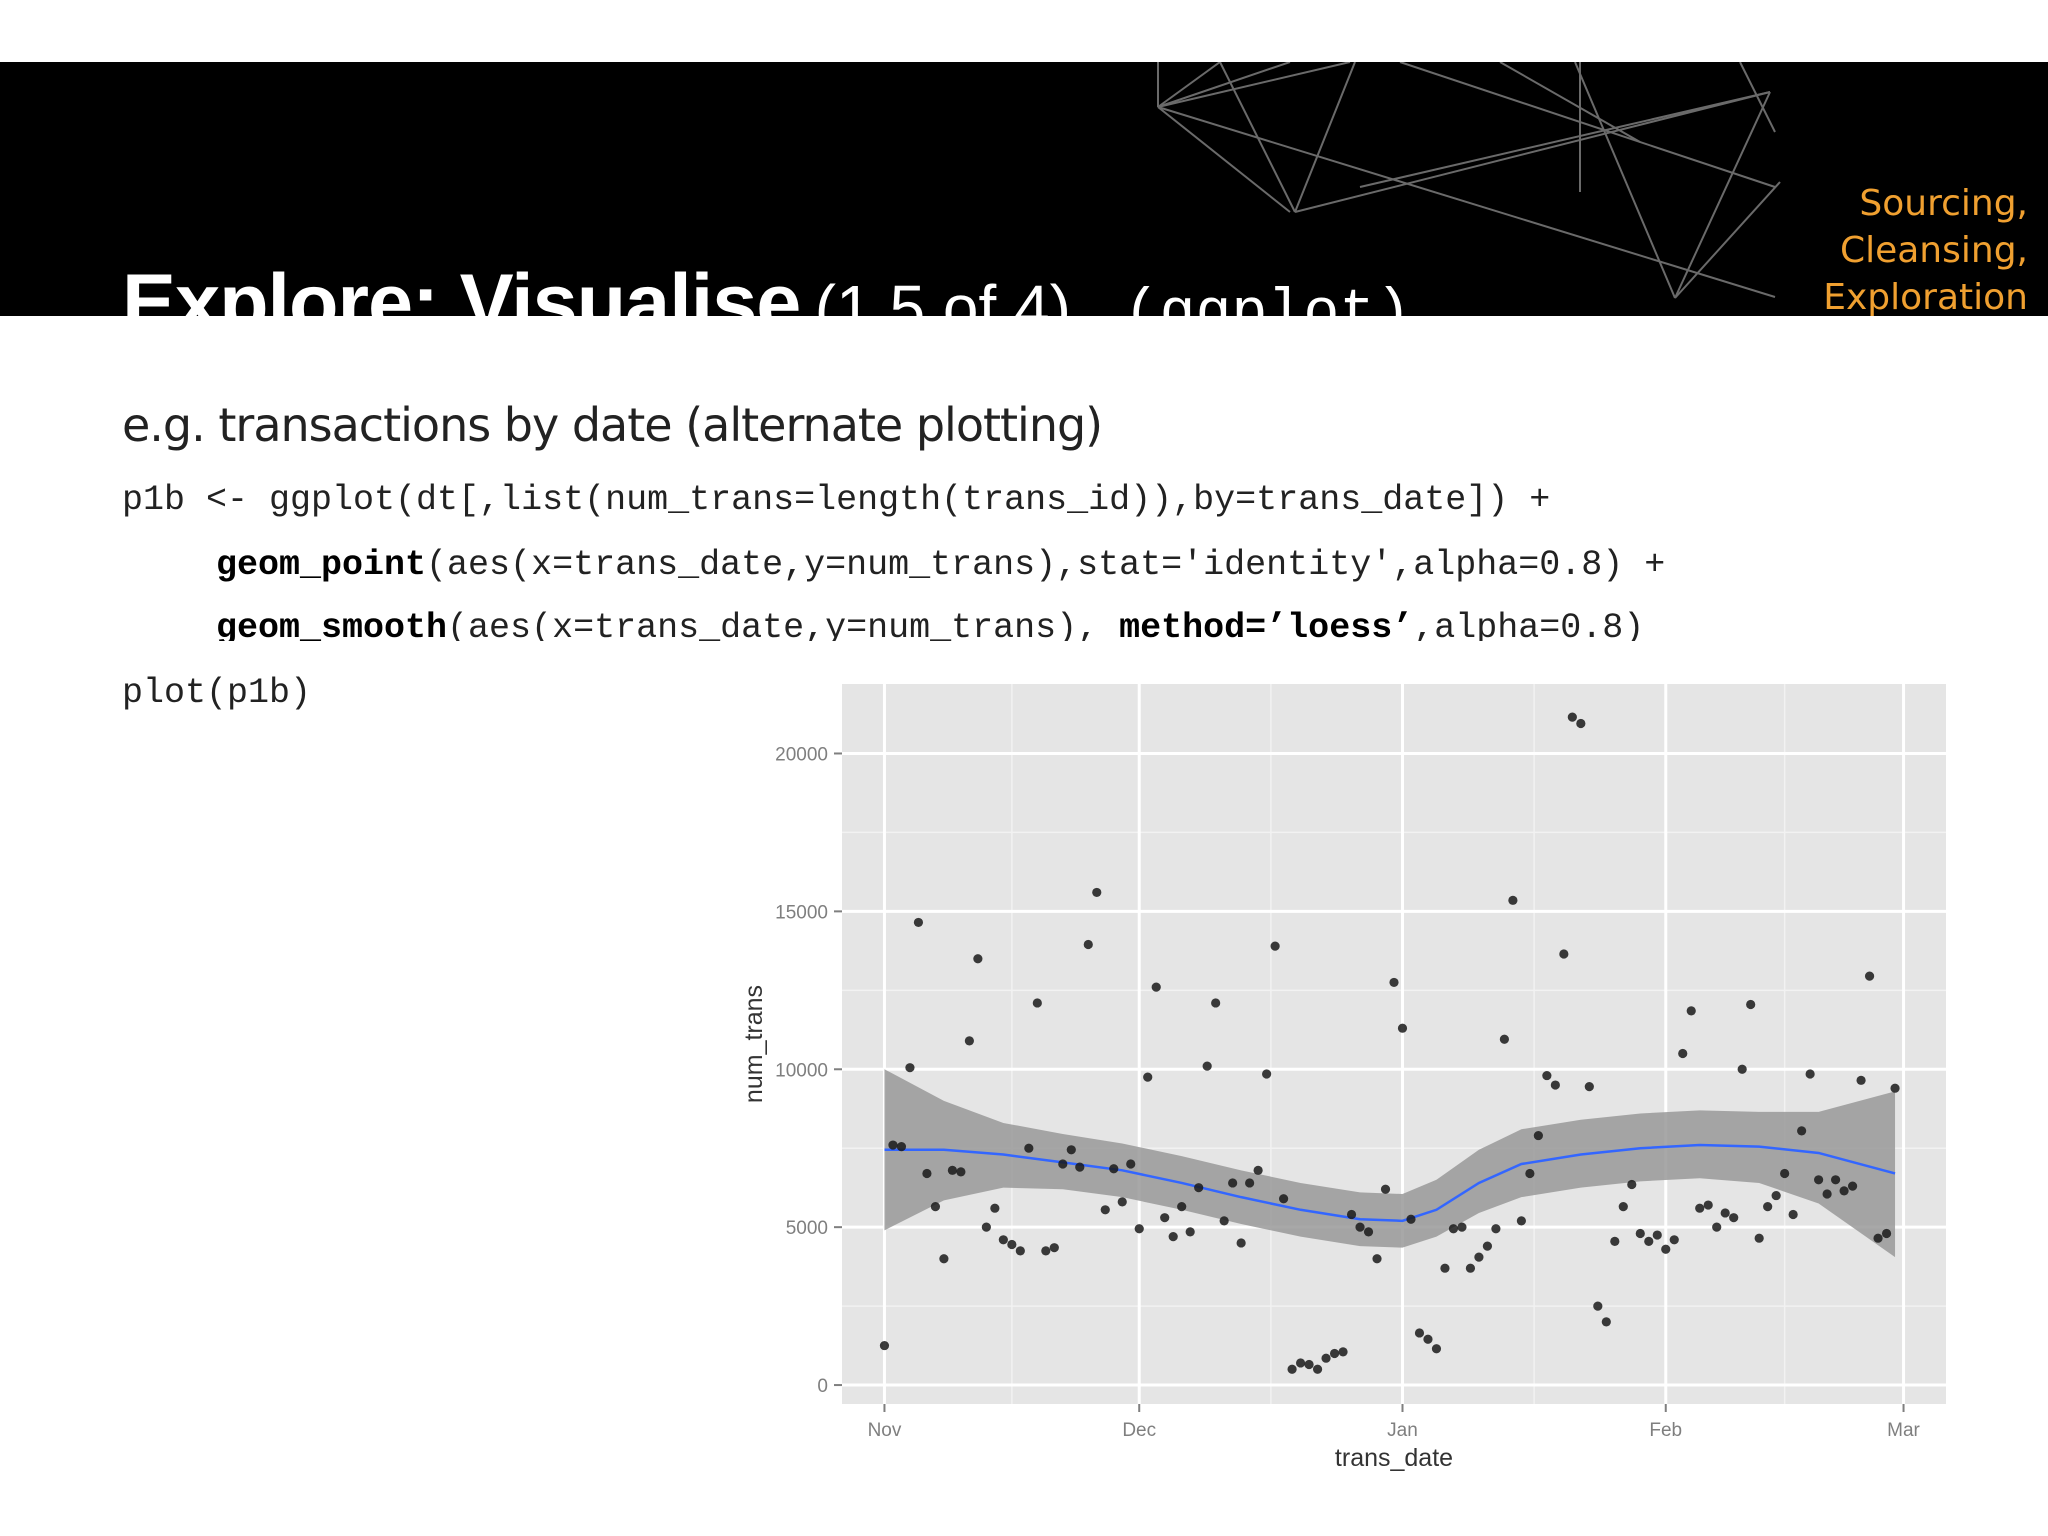  What do you see at coordinates (1266, 624) in the screenshot?
I see `code-keyword: method=’loess’` at bounding box center [1266, 624].